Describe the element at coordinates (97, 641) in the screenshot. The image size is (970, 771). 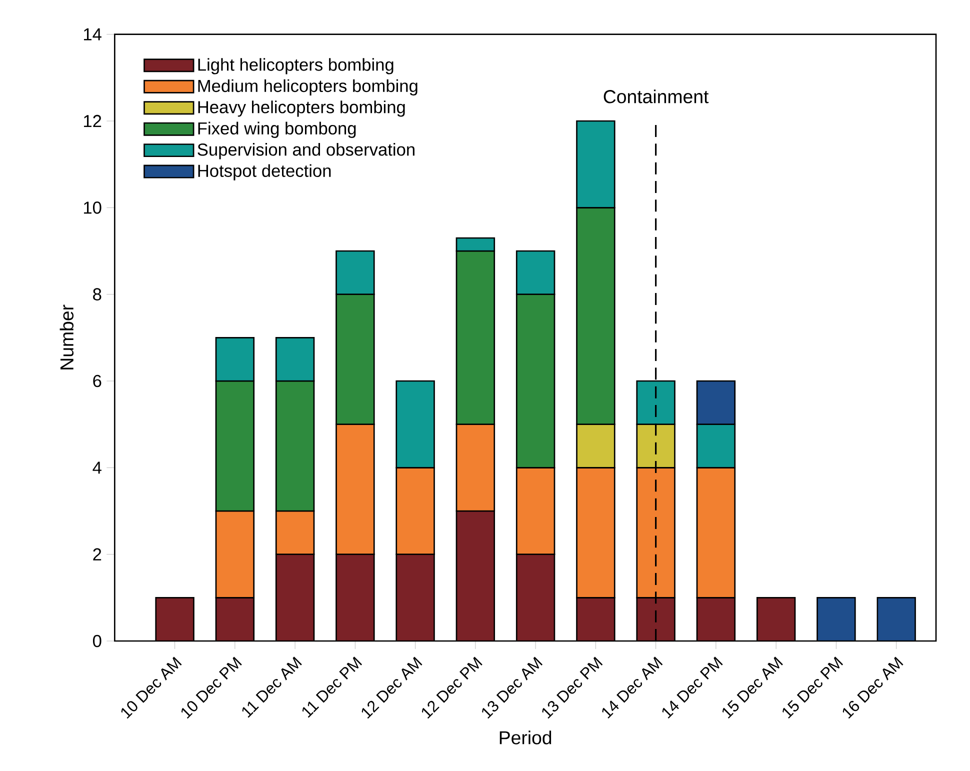
I see `y-tick-label: 0` at that location.